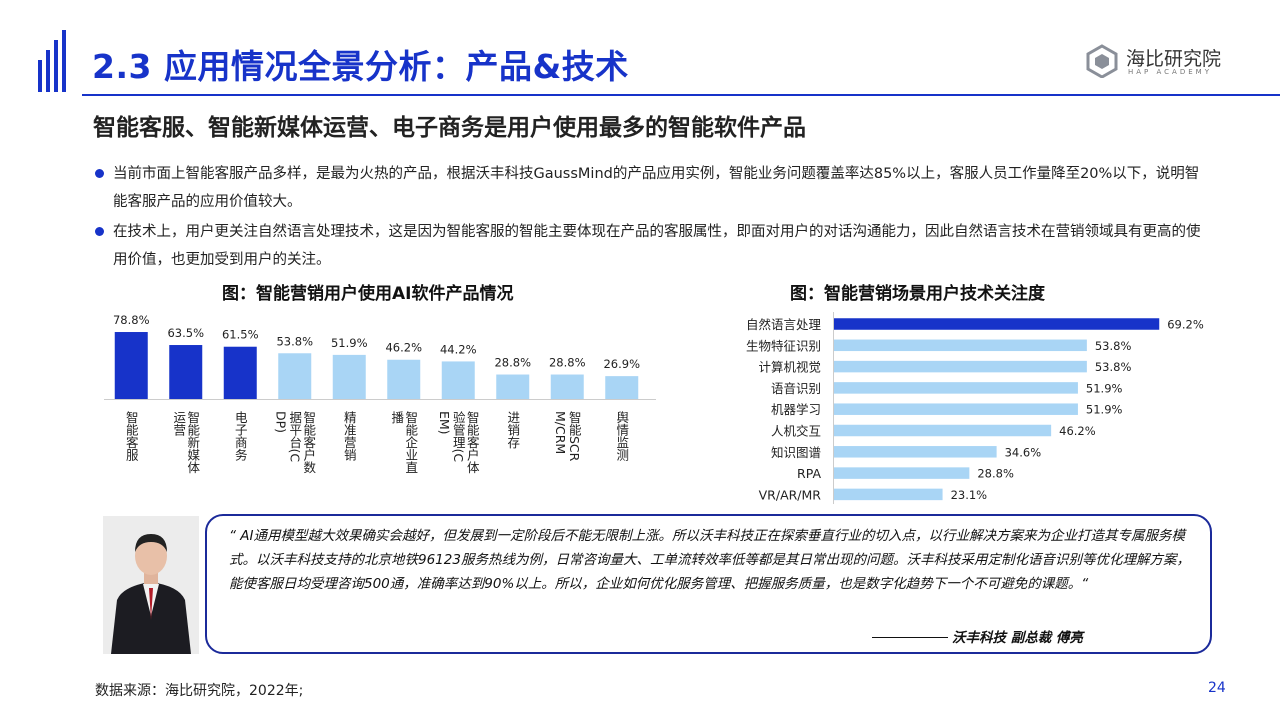  I want to click on svg-text: 智能SCR, so click(574, 436).